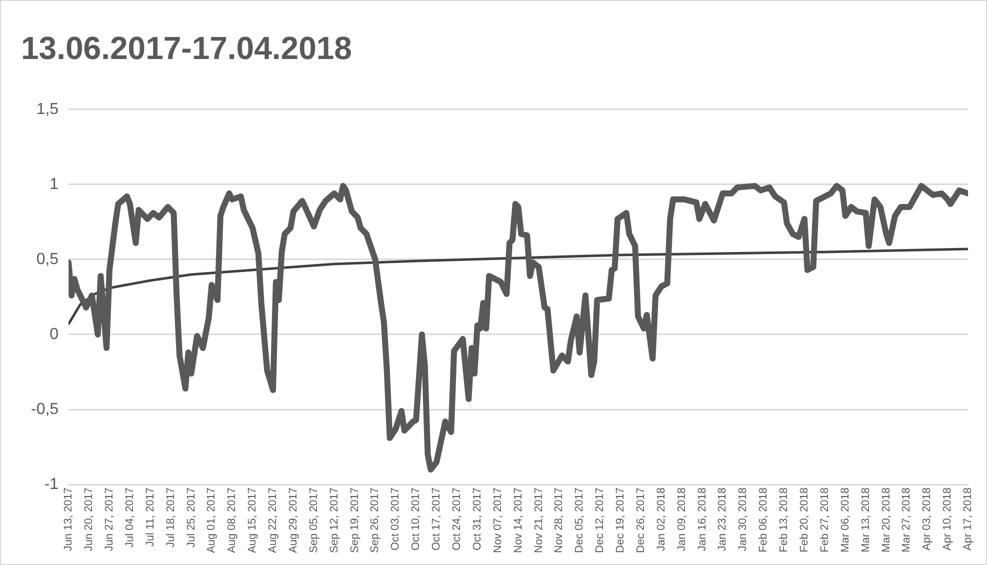  I want to click on chart-title: 13.06.2017-17.04.2018, so click(186, 48).